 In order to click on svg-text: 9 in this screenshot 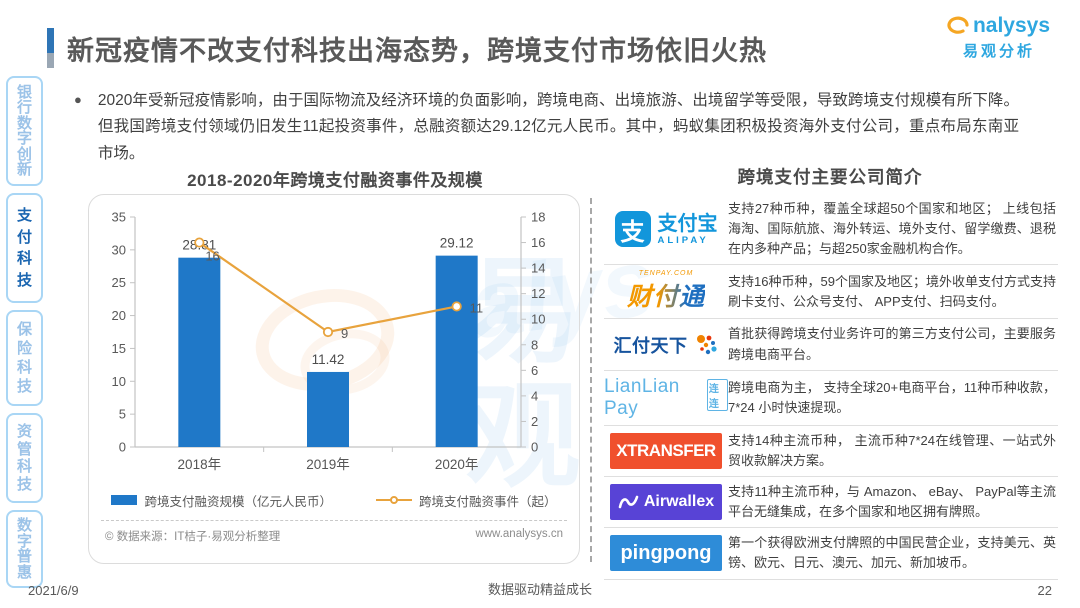, I will do `click(344, 333)`.